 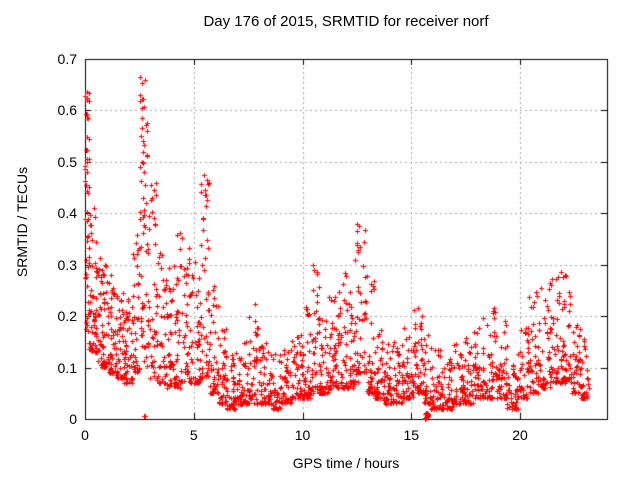 What do you see at coordinates (193, 435) in the screenshot?
I see `x-tick-label: 5` at bounding box center [193, 435].